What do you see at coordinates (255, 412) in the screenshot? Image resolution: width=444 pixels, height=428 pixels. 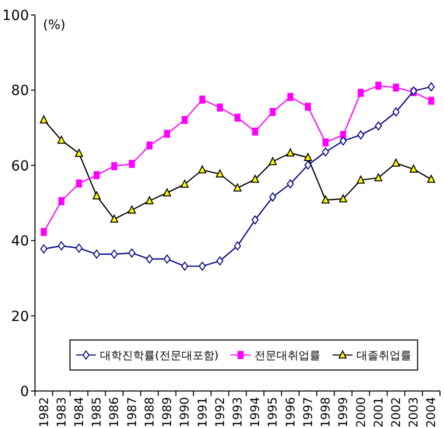 I see `x-tick-label: 1994` at bounding box center [255, 412].